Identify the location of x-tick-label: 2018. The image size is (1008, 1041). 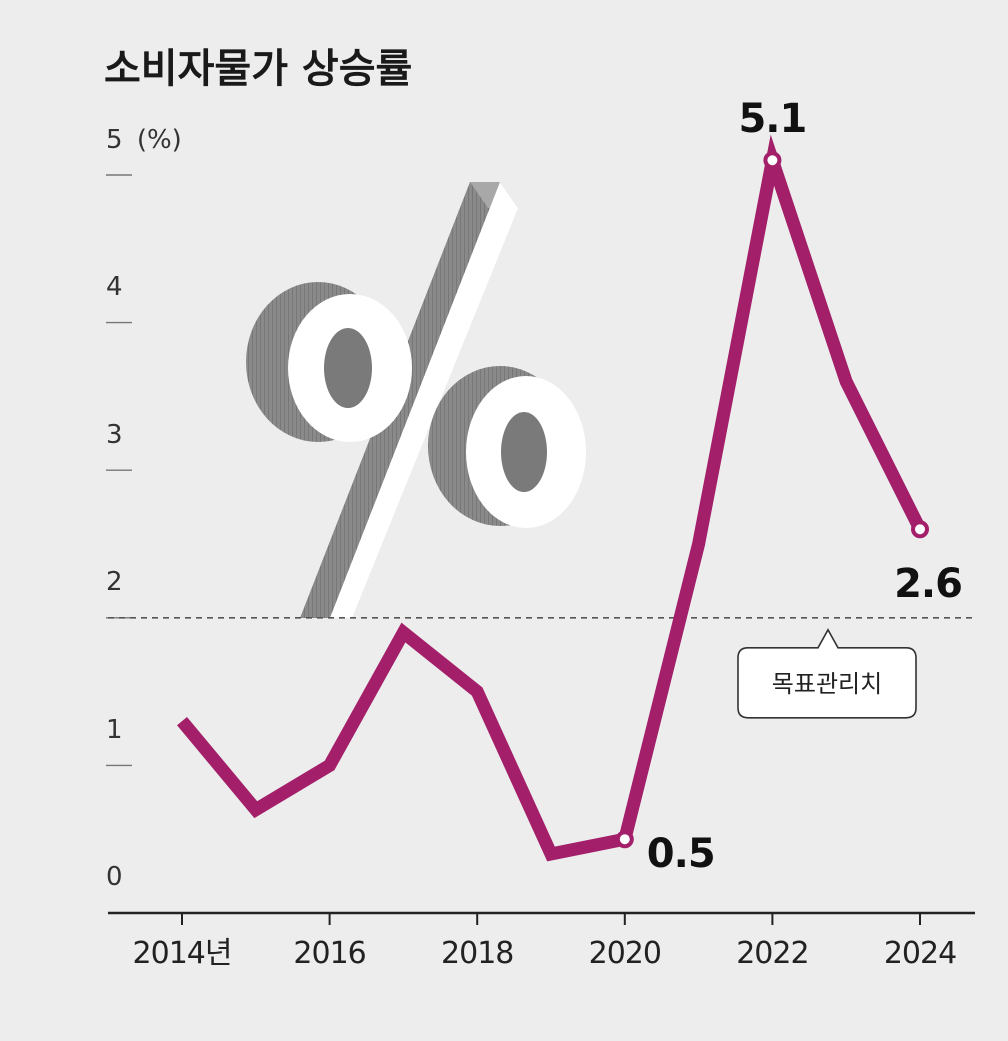
(477, 953).